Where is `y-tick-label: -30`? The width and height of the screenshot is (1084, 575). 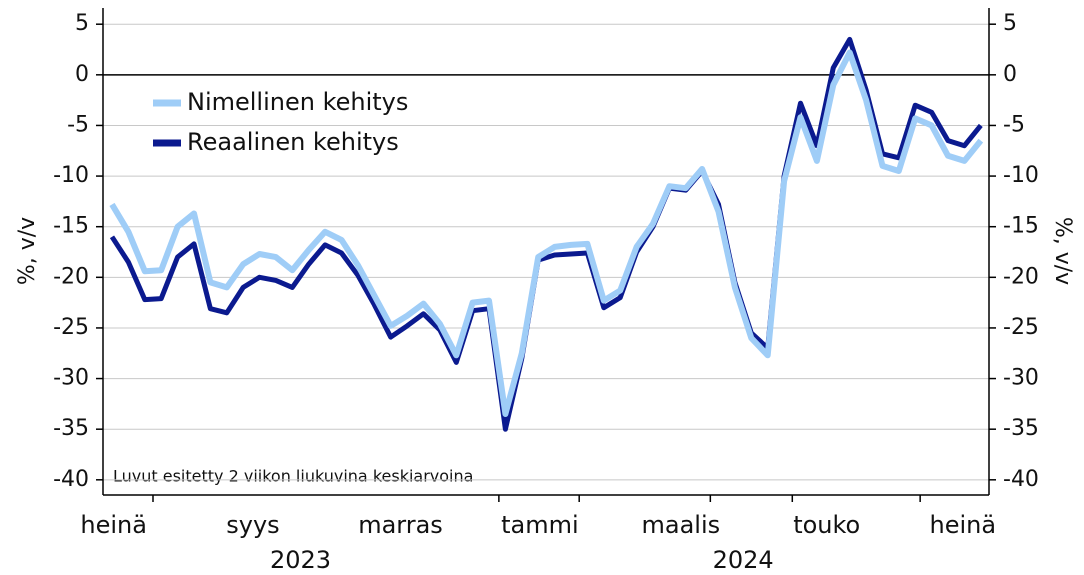
y-tick-label: -30 is located at coordinates (71, 378).